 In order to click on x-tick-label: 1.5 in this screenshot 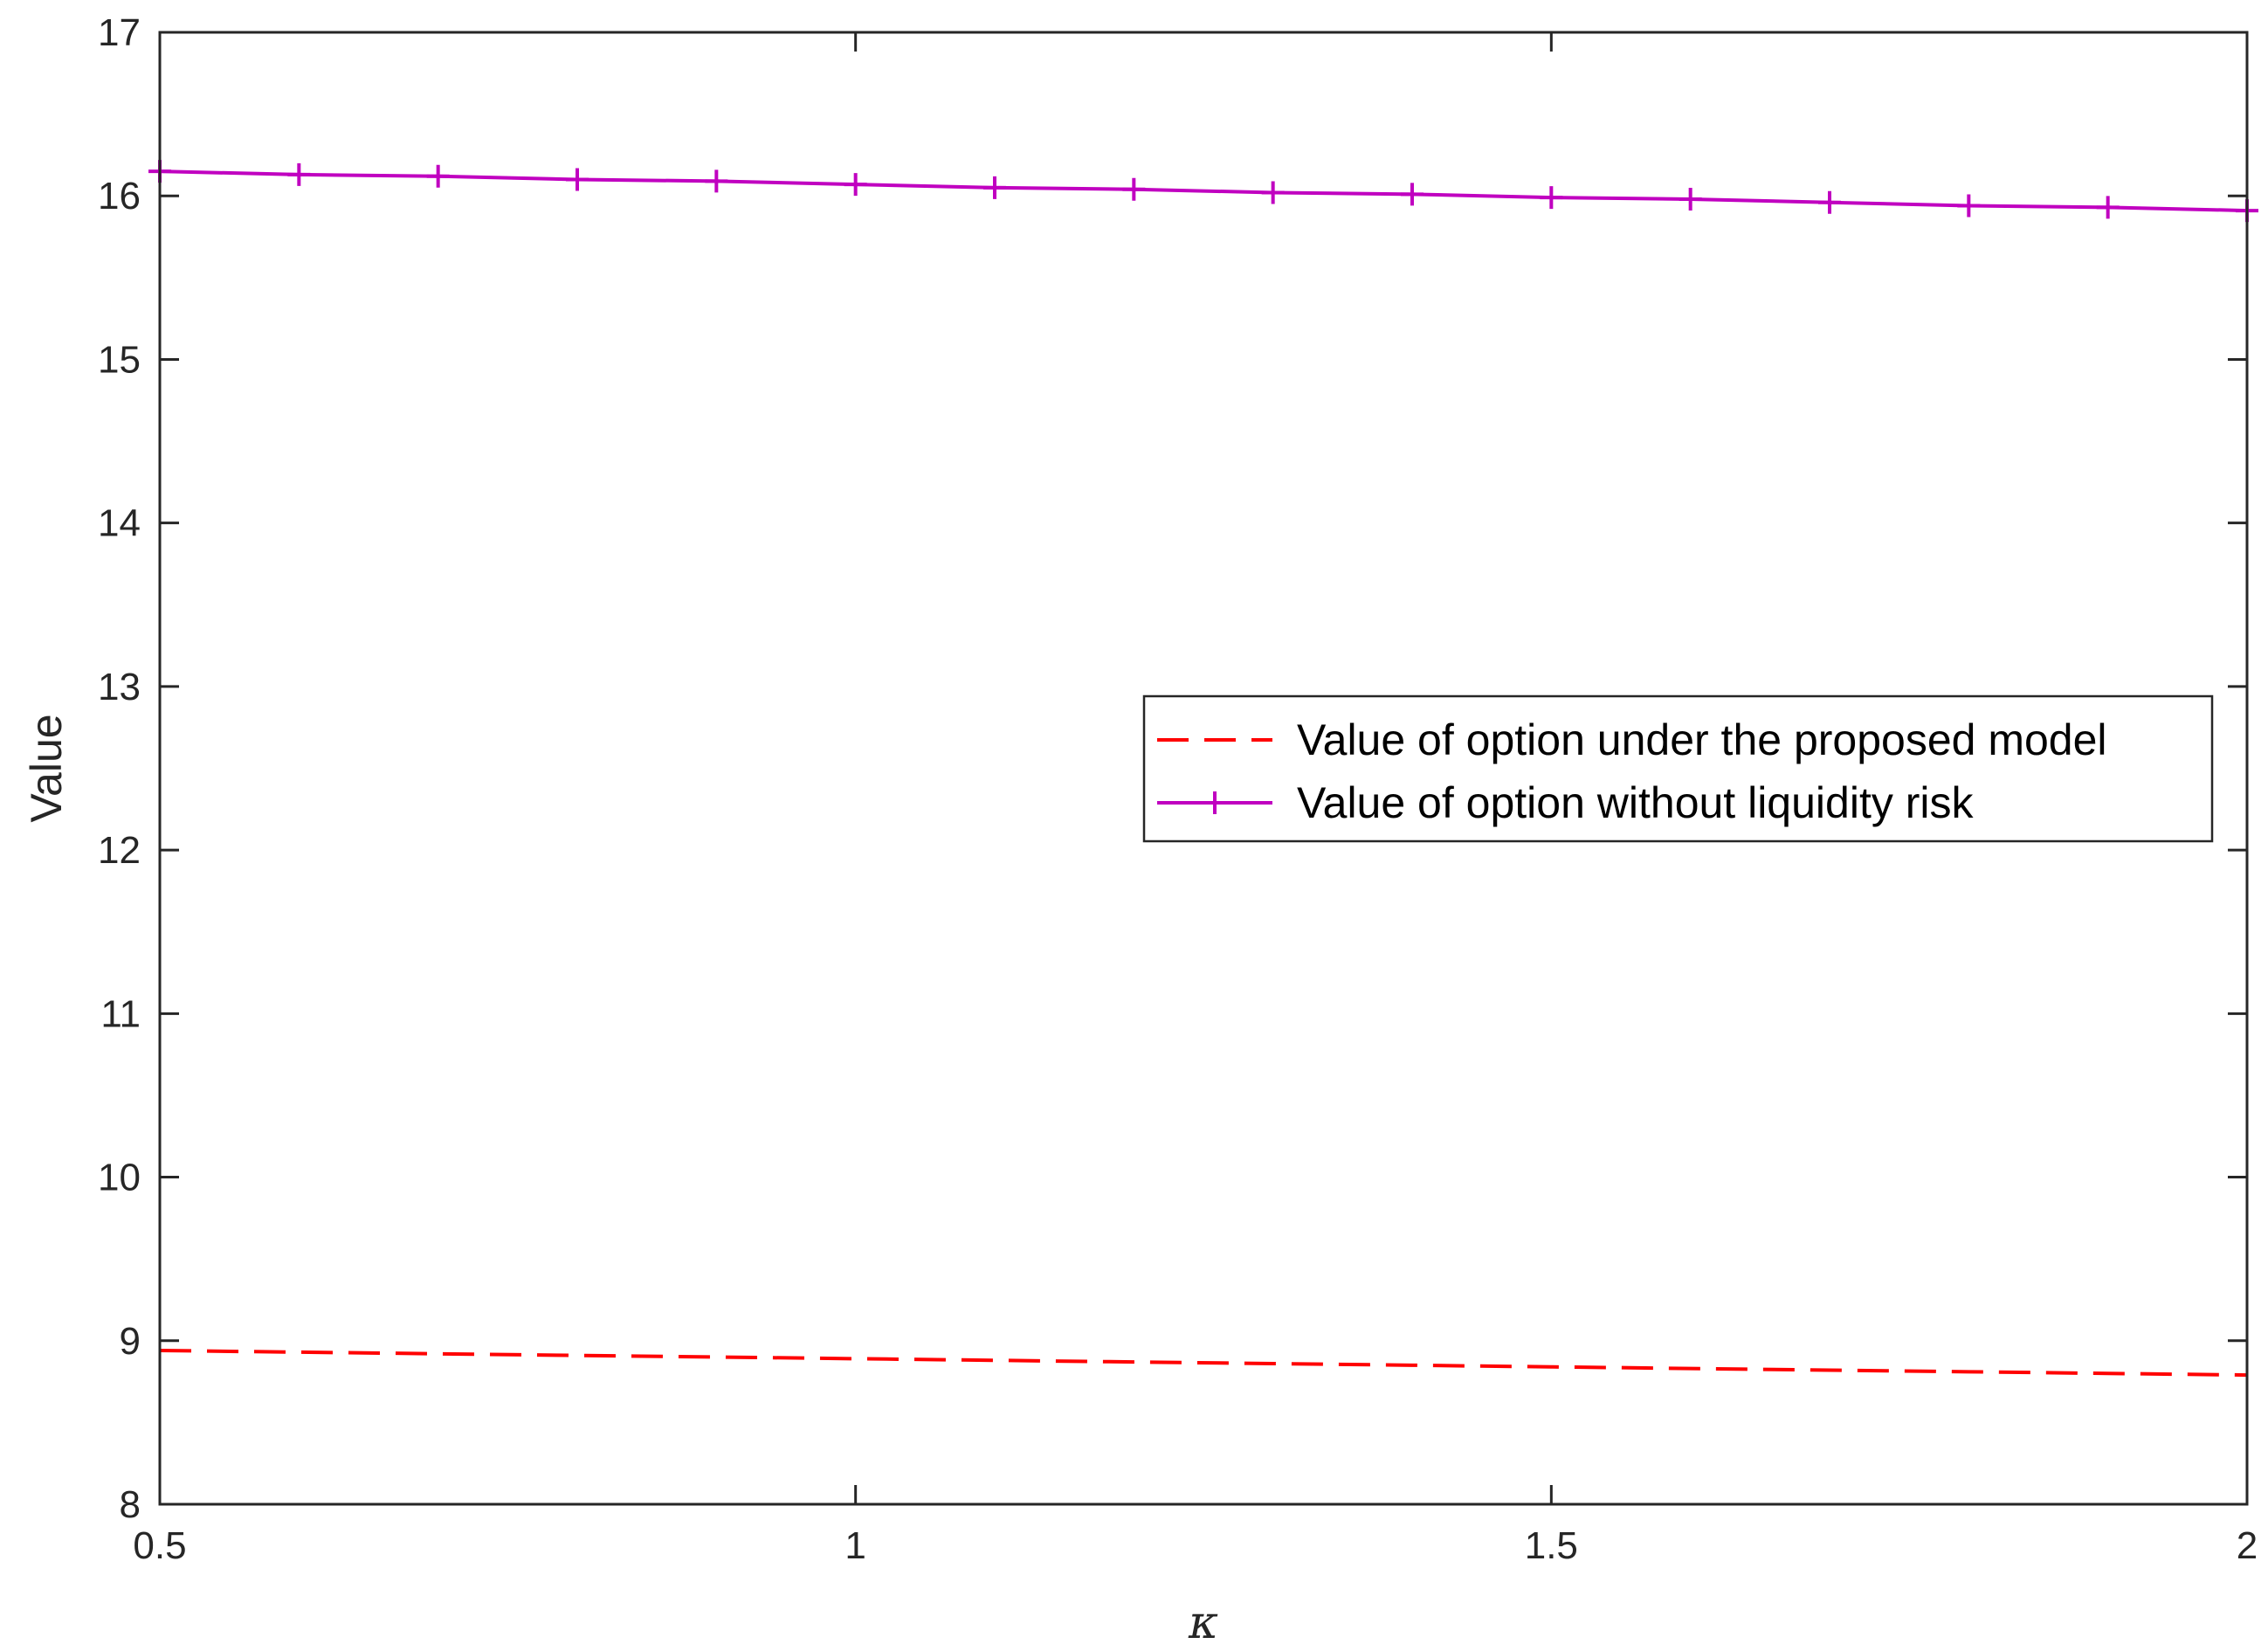, I will do `click(1551, 1545)`.